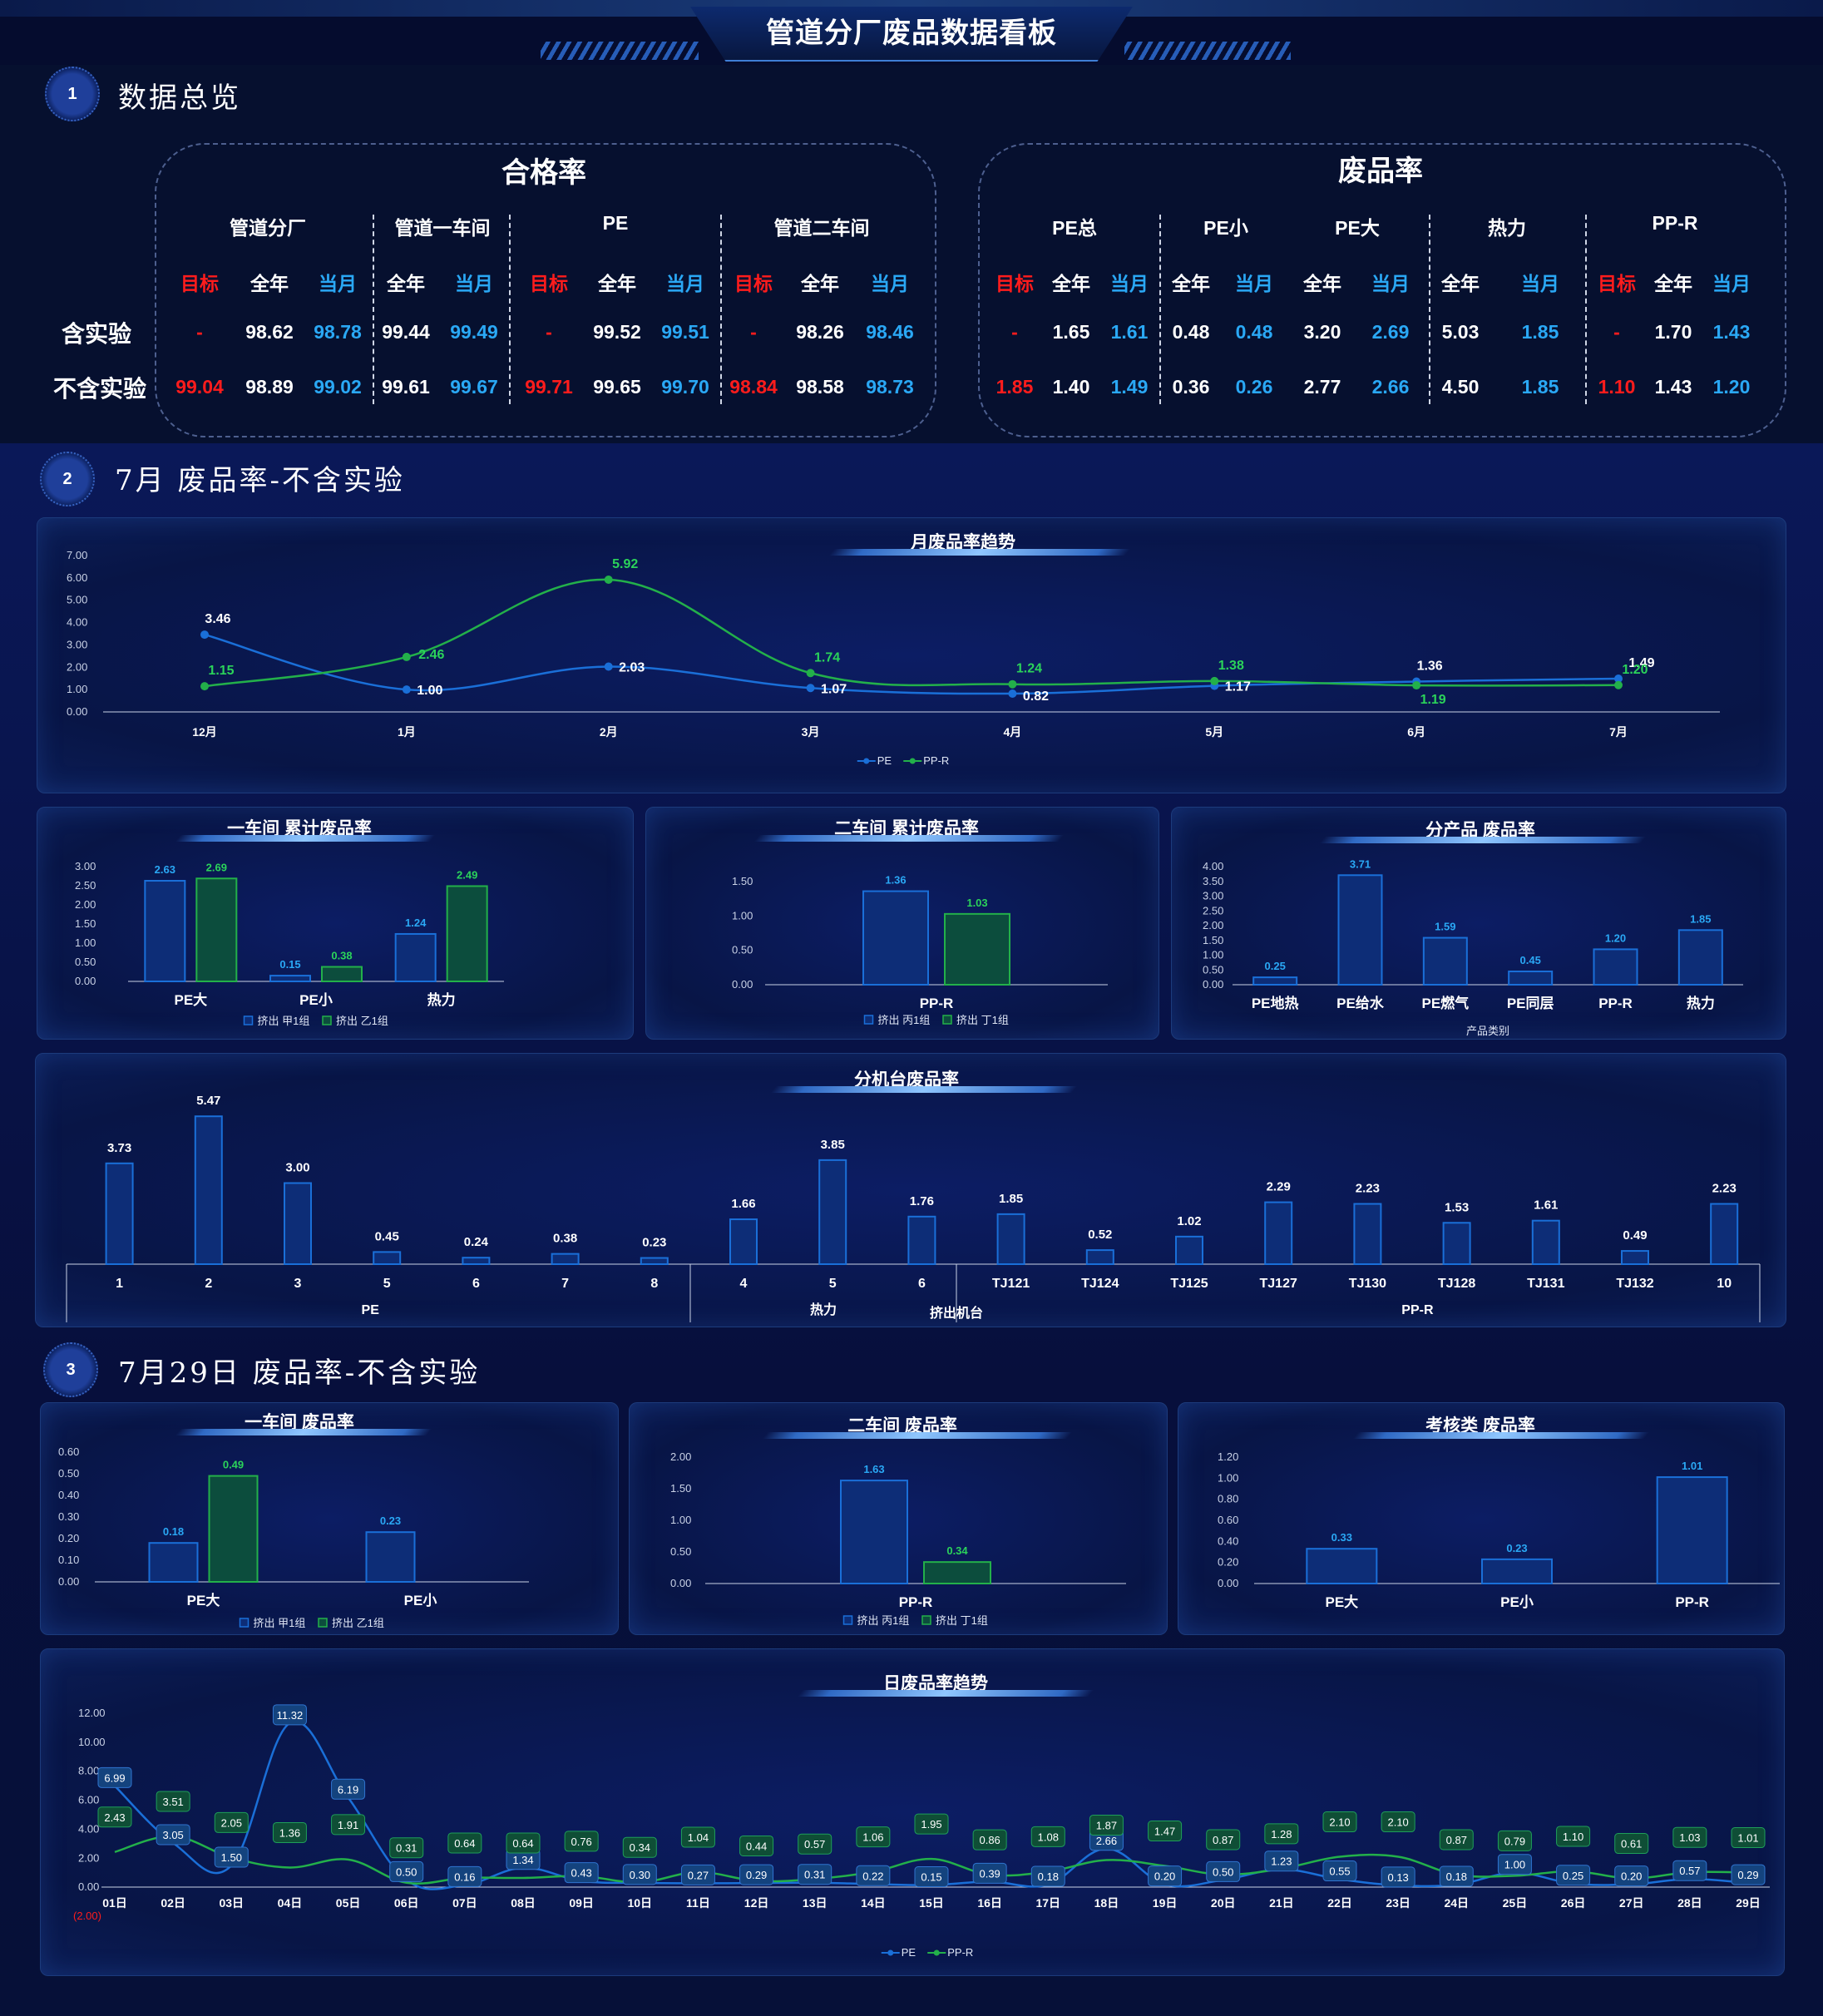 The height and width of the screenshot is (2016, 1823). I want to click on scrap-rate-group-0-row-0-value-2: 1.61, so click(1129, 332).